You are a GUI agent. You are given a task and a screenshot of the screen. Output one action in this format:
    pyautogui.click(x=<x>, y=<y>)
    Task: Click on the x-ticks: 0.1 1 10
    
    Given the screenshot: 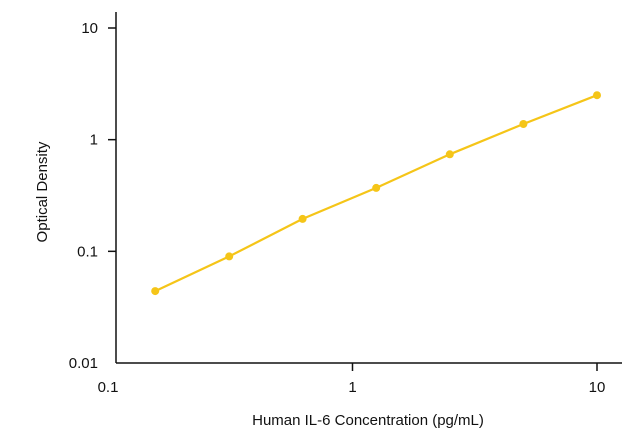 What is the action you would take?
    pyautogui.click(x=352, y=379)
    